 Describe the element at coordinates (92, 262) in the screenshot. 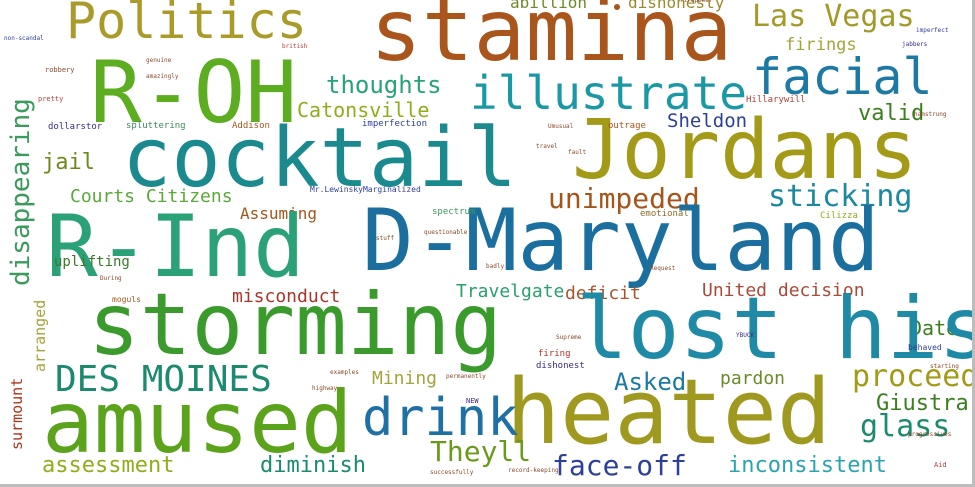

I see `word-uplifting: uplifting` at that location.